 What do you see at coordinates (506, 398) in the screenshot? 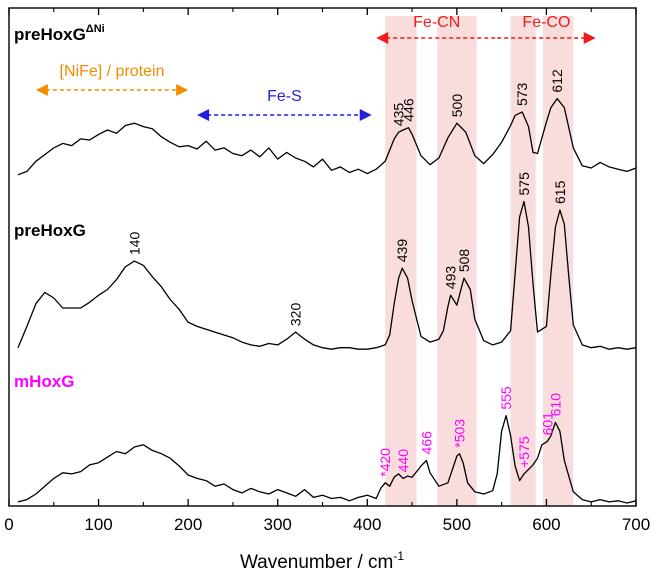
I see `peak-label-16: 555` at bounding box center [506, 398].